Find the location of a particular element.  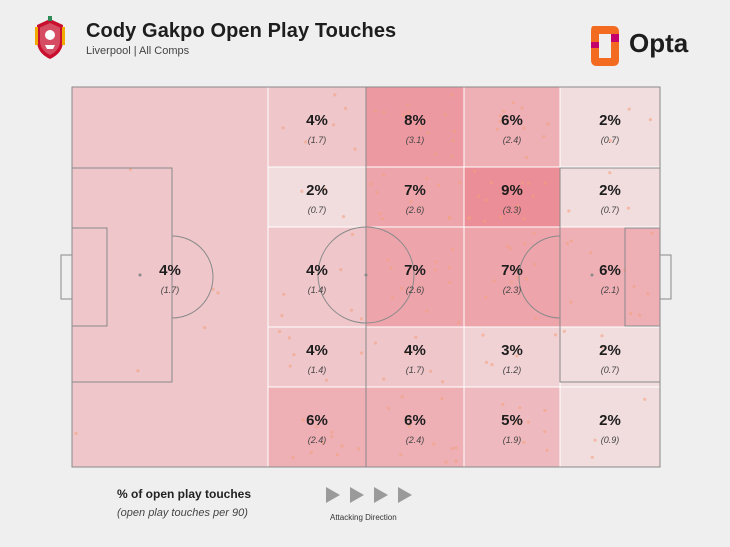

liverpool-crest-icon is located at coordinates (50, 37).